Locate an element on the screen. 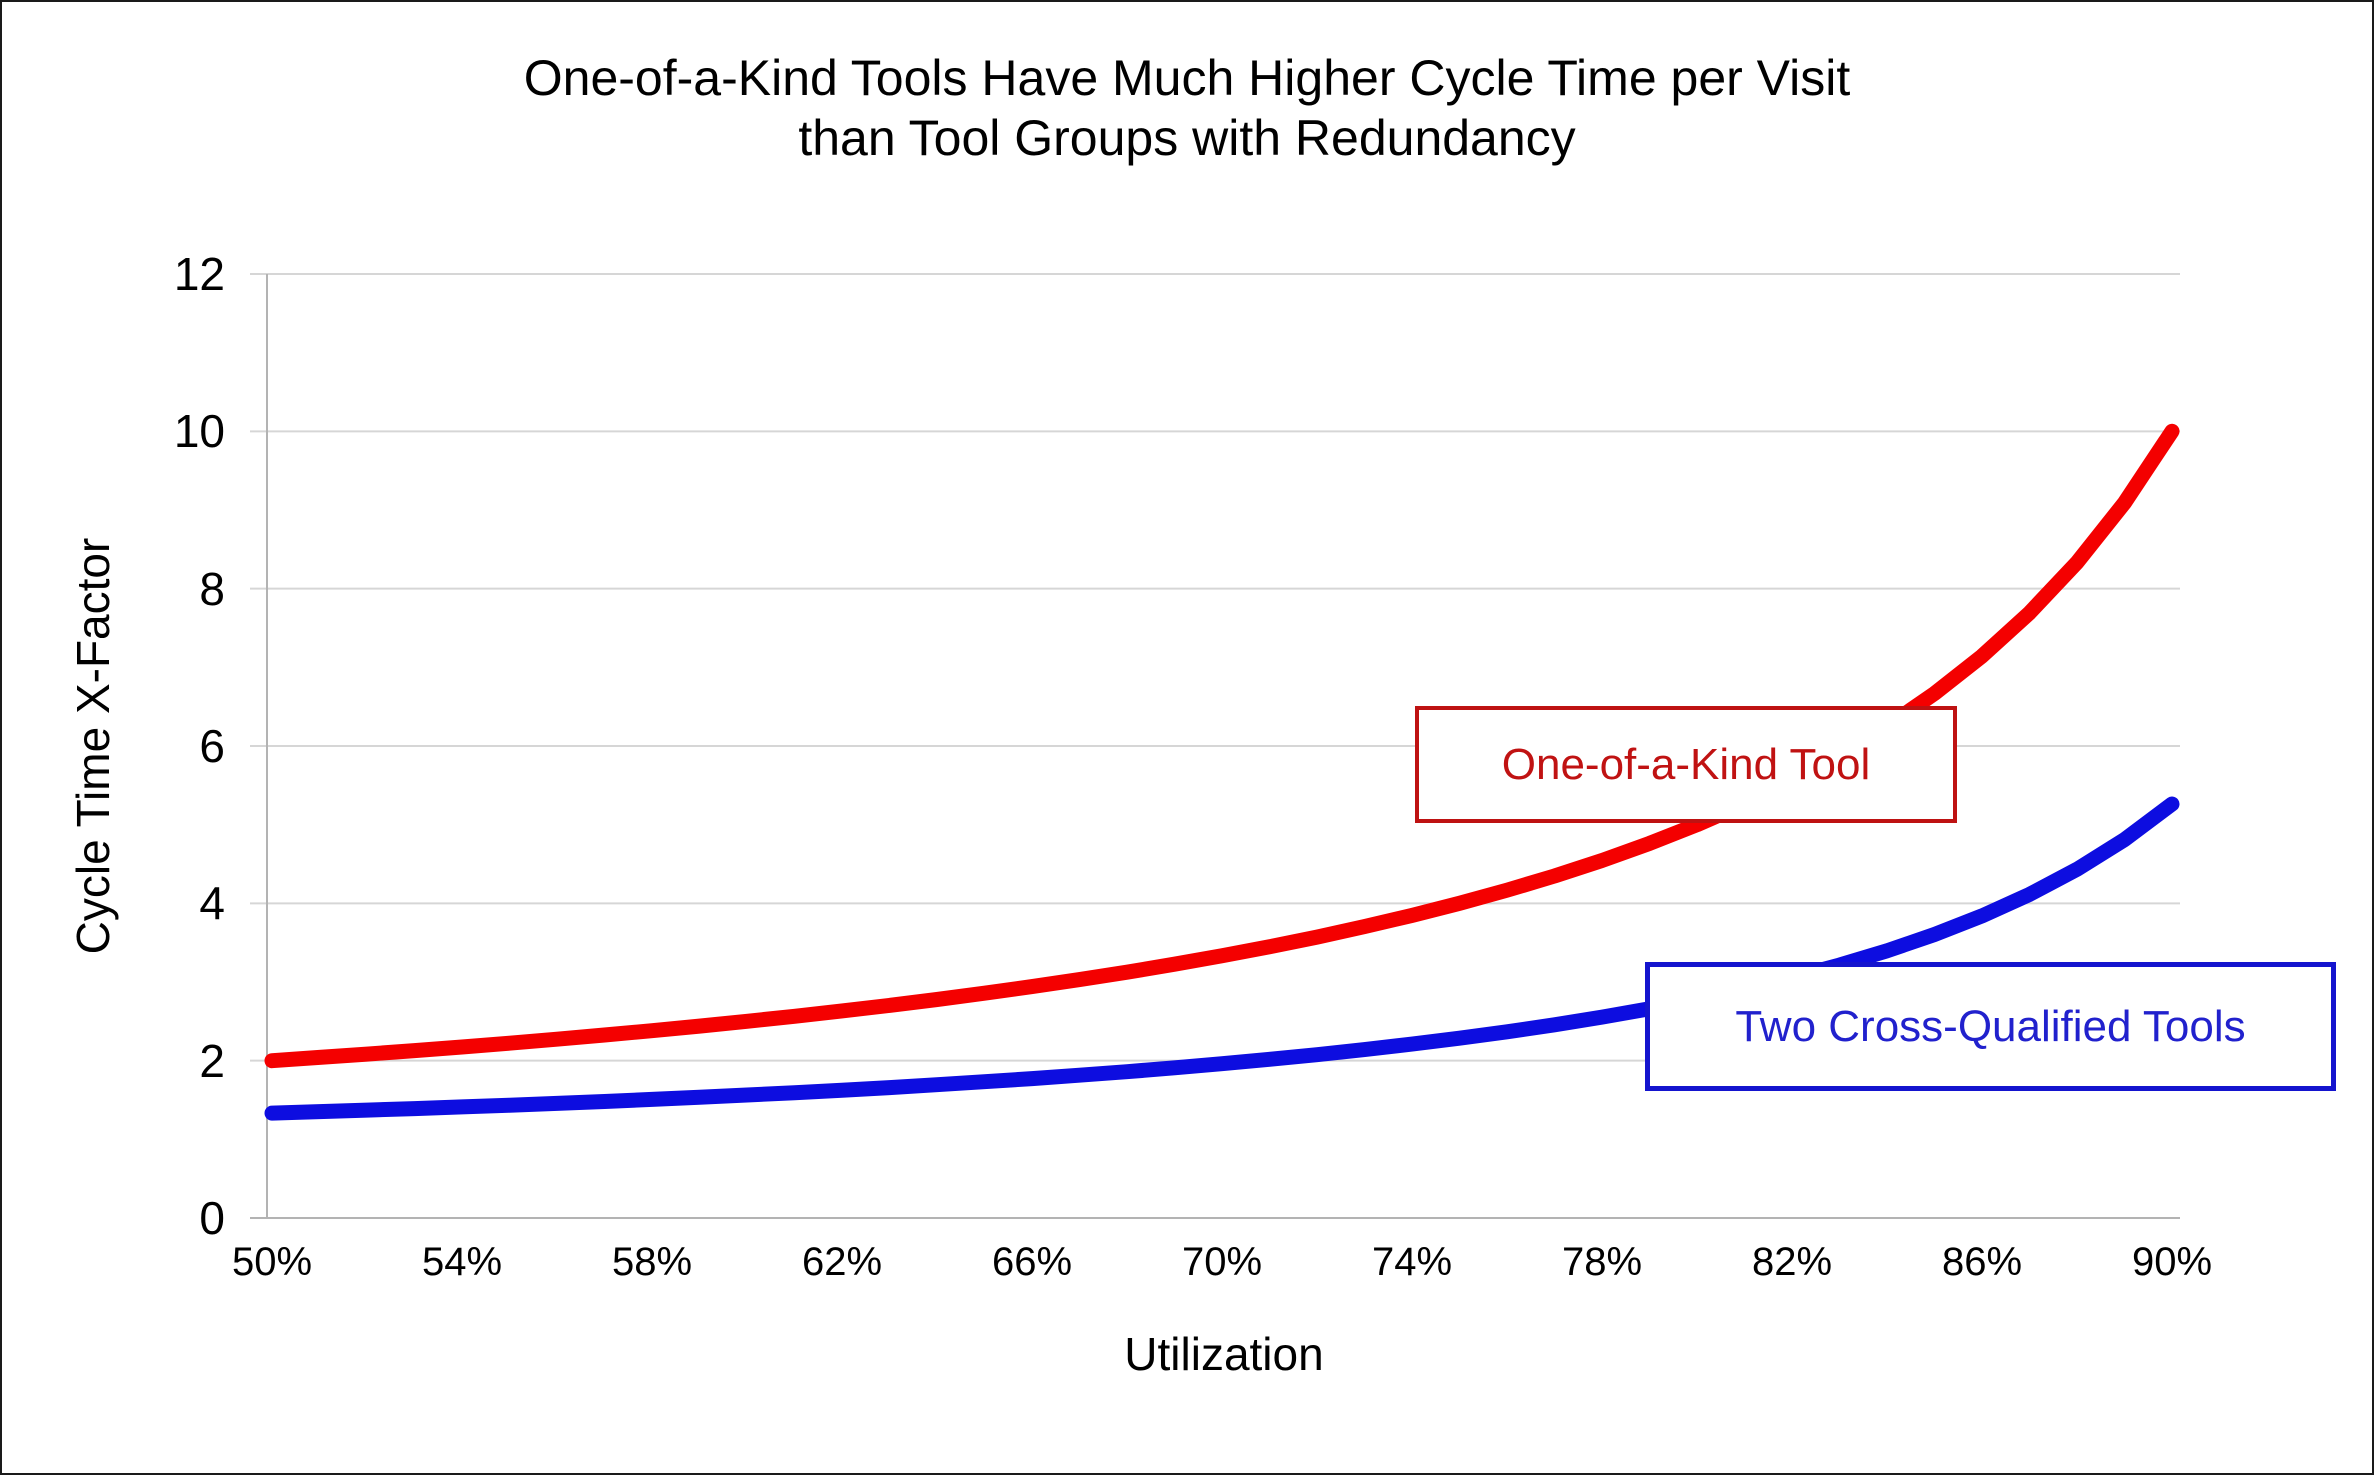 This screenshot has width=2374, height=1475. series-label-box-two-cross-qualified-tools: Two Cross-Qualified Tools is located at coordinates (1990, 1026).